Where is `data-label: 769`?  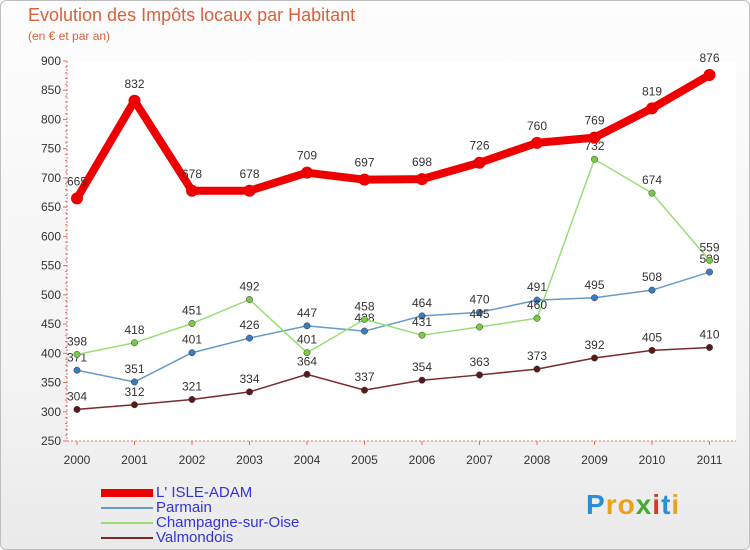 data-label: 769 is located at coordinates (594, 121).